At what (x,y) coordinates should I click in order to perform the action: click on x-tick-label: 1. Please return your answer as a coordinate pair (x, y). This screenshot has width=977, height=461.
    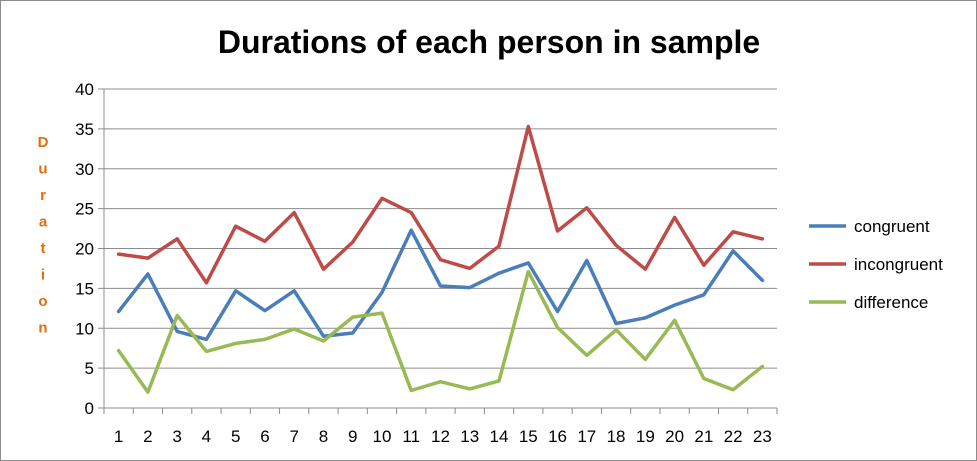
    Looking at the image, I should click on (118, 436).